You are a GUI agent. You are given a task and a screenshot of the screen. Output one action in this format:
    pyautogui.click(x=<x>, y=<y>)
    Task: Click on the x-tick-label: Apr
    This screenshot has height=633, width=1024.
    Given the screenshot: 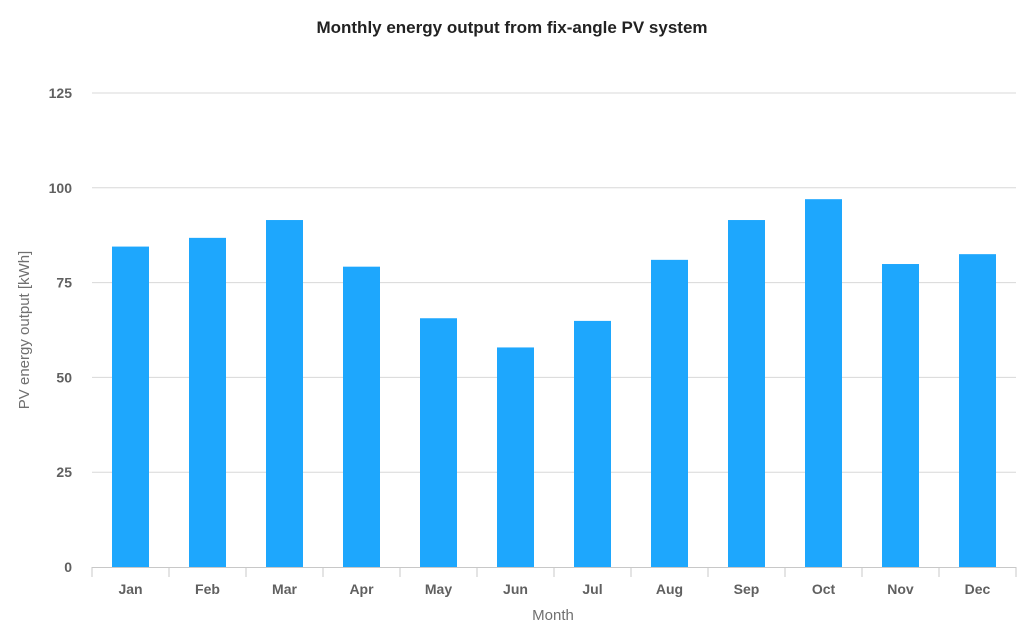 What is the action you would take?
    pyautogui.click(x=361, y=589)
    